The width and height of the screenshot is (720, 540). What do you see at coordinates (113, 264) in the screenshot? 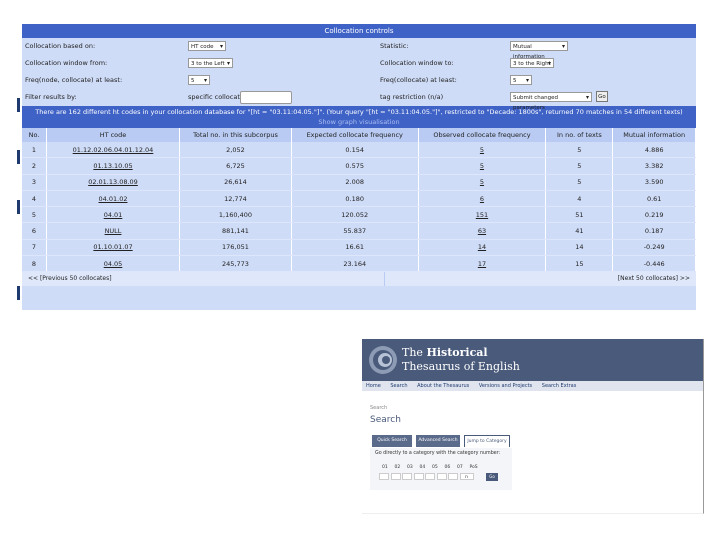
I see `cell-code: 04.05` at bounding box center [113, 264].